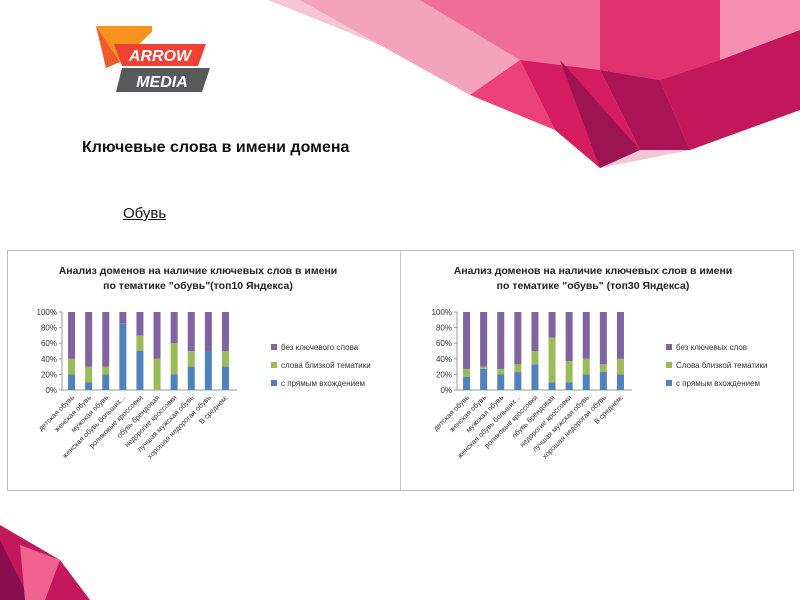 This screenshot has height=600, width=800. I want to click on chart2-title-line-2: по тематике "обувь" (топ30 Яндекса), so click(593, 286).